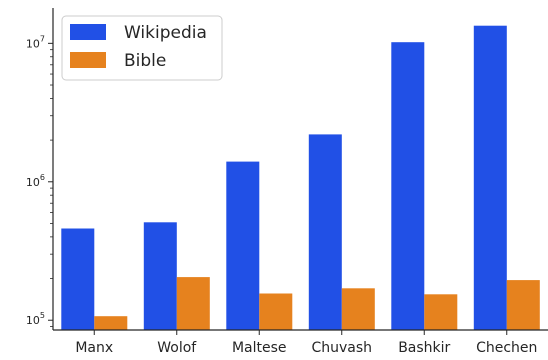 Image resolution: width=548 pixels, height=360 pixels. I want to click on bar-wikipedia-bashkir, so click(408, 186).